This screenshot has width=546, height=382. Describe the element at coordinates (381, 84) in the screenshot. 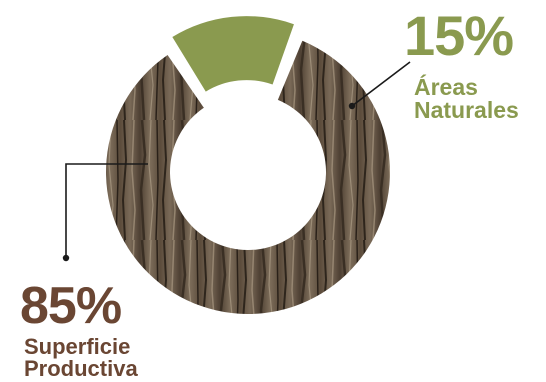

I see `leader-line-natural-areas` at that location.